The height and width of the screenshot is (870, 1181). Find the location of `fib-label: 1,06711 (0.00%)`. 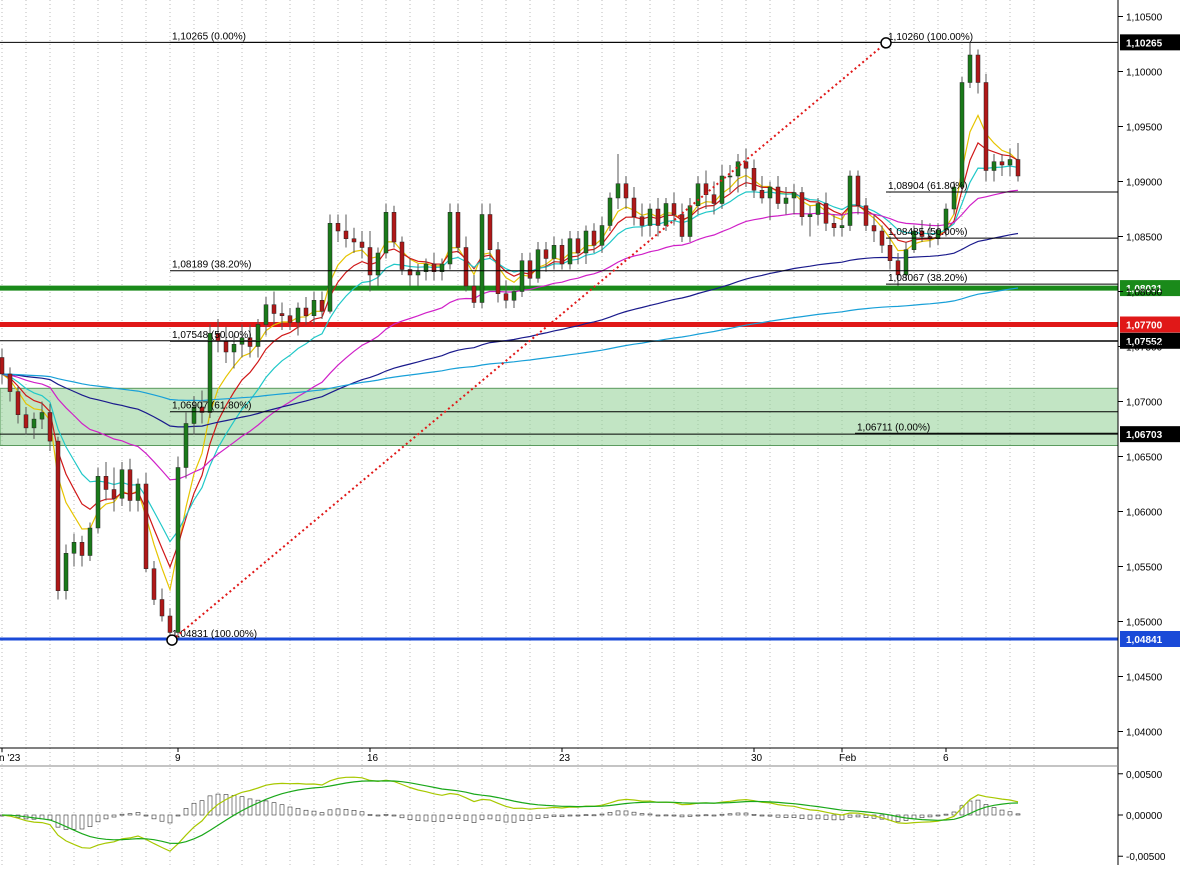

fib-label: 1,06711 (0.00%) is located at coordinates (893, 427).